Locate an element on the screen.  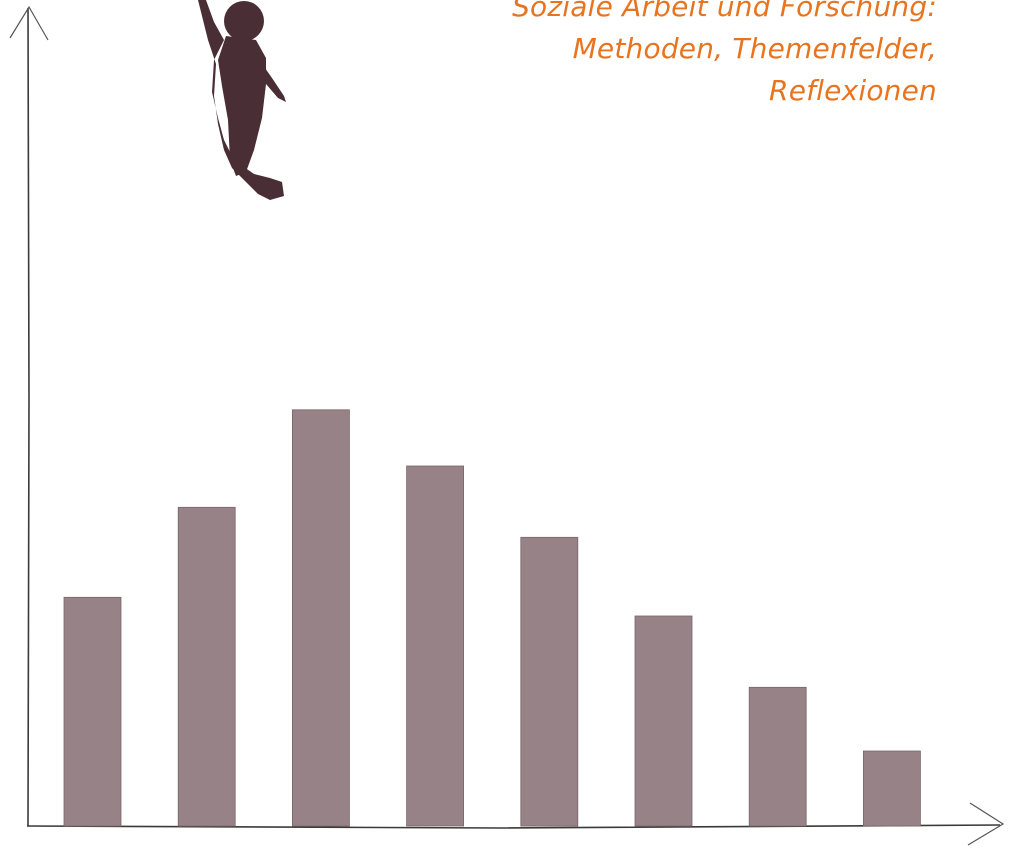
x-axis-arrow is located at coordinates (986, 824).